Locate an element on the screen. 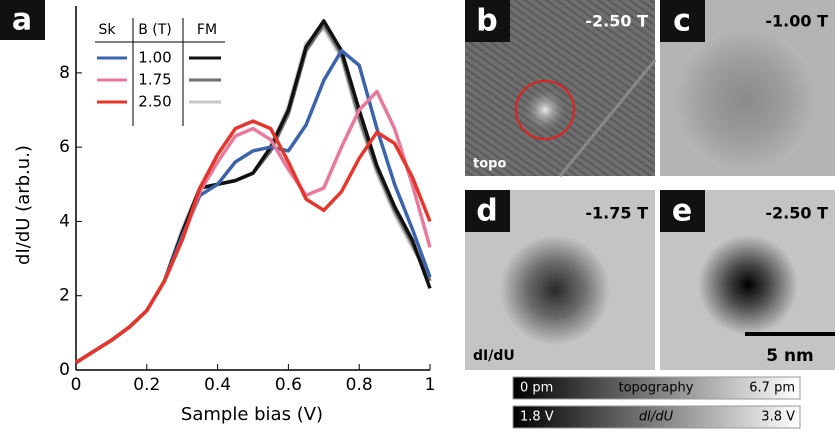  panel-letter: c is located at coordinates (682, 21).